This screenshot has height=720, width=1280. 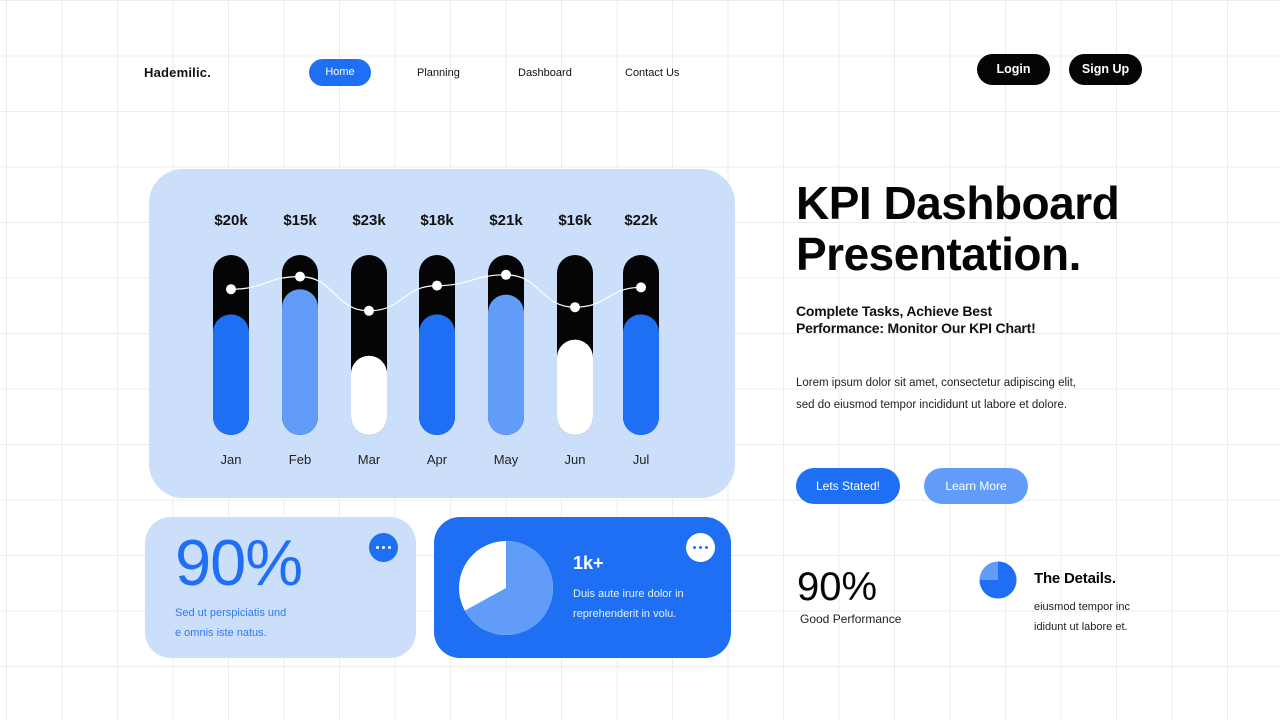 I want to click on bar-category-label: May, so click(x=506, y=459).